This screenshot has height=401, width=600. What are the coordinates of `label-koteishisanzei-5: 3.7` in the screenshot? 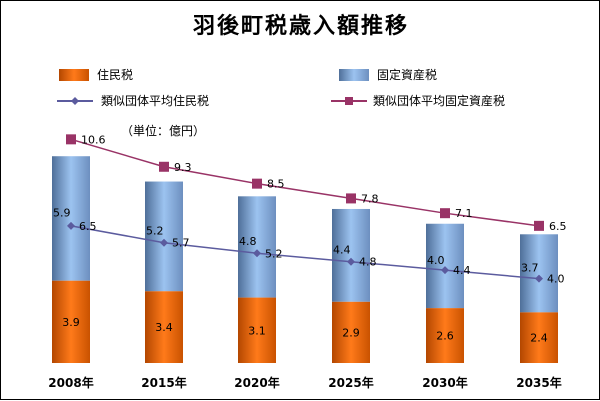 It's located at (530, 267).